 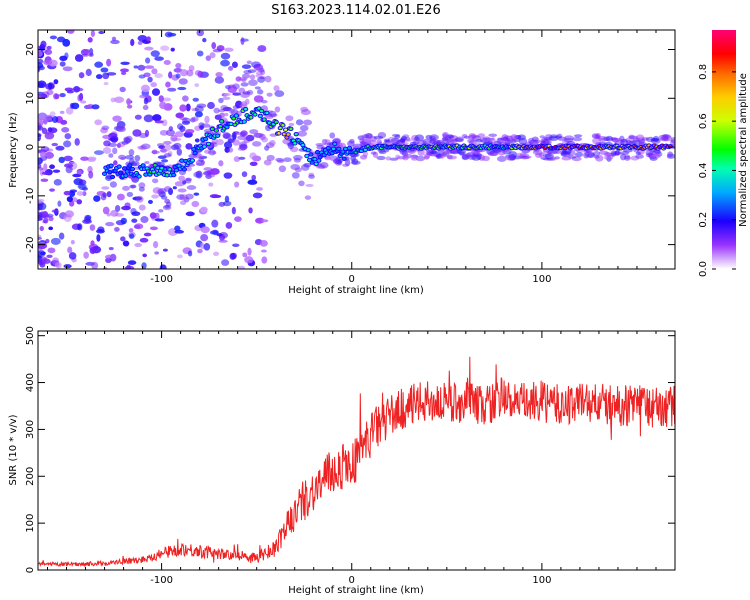 What do you see at coordinates (30, 382) in the screenshot?
I see `snr-ytick-label: 400` at bounding box center [30, 382].